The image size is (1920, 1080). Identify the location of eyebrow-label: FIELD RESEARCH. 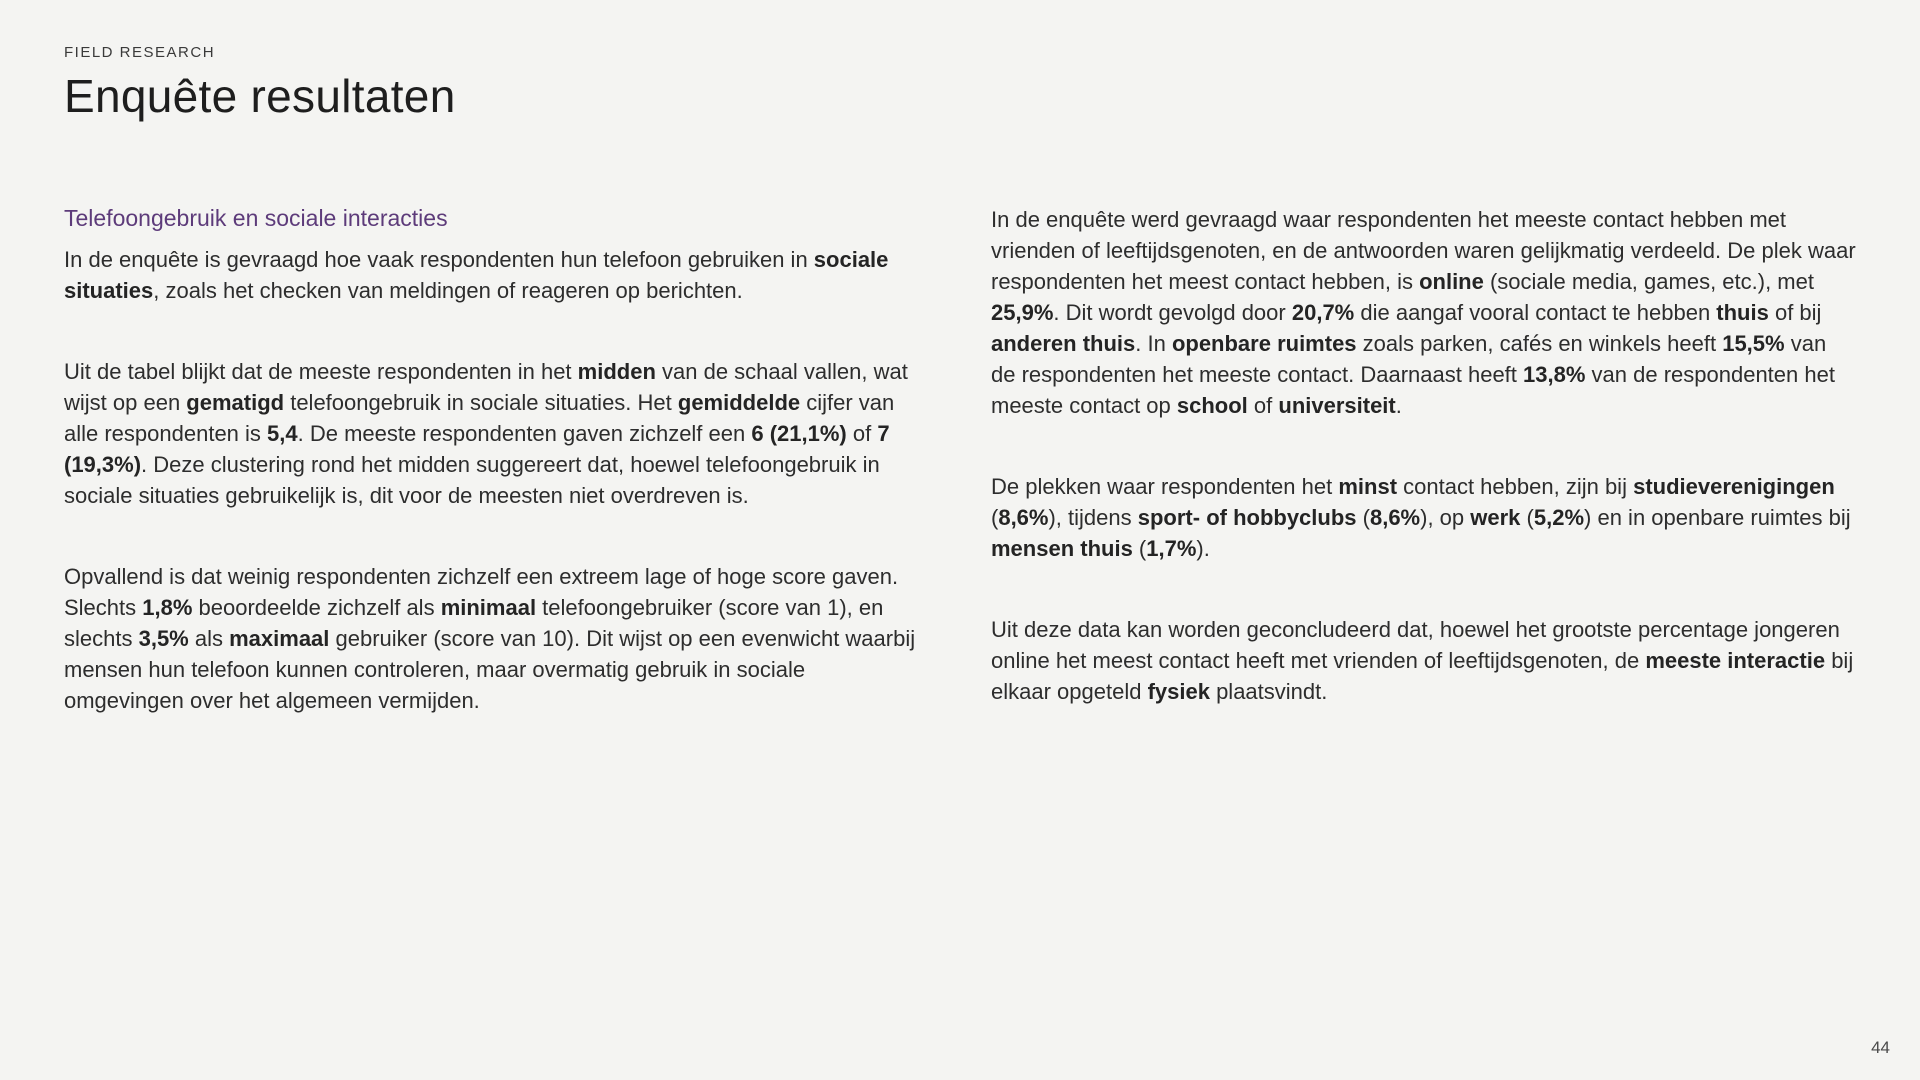
(140, 52).